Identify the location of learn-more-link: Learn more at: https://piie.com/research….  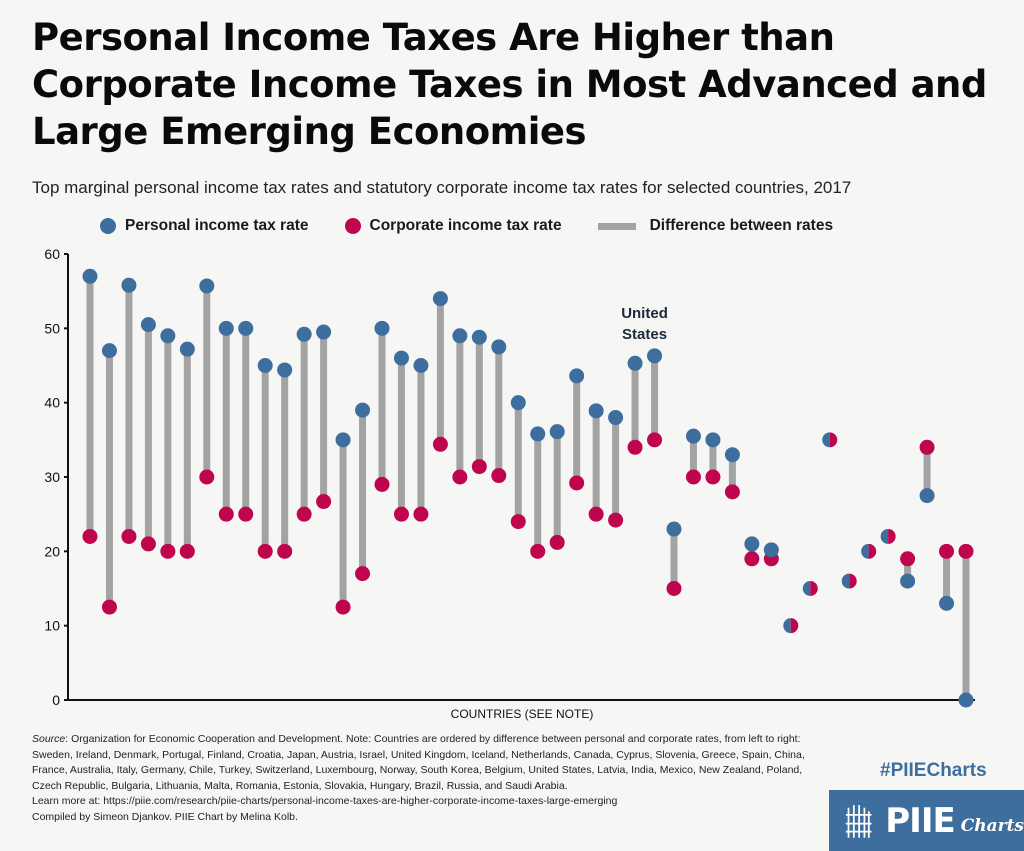
(325, 801).